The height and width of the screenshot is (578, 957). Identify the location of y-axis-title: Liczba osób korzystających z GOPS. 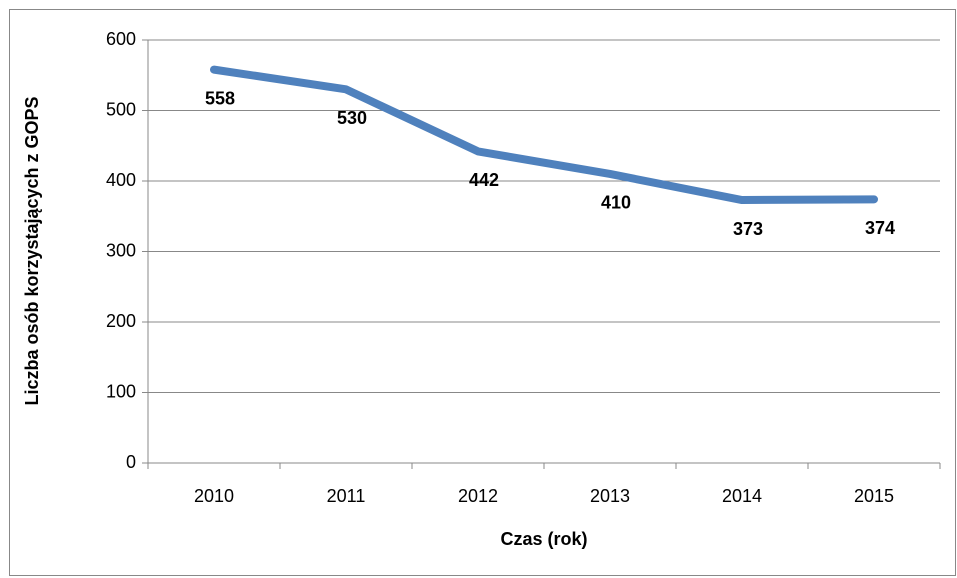
(32, 250).